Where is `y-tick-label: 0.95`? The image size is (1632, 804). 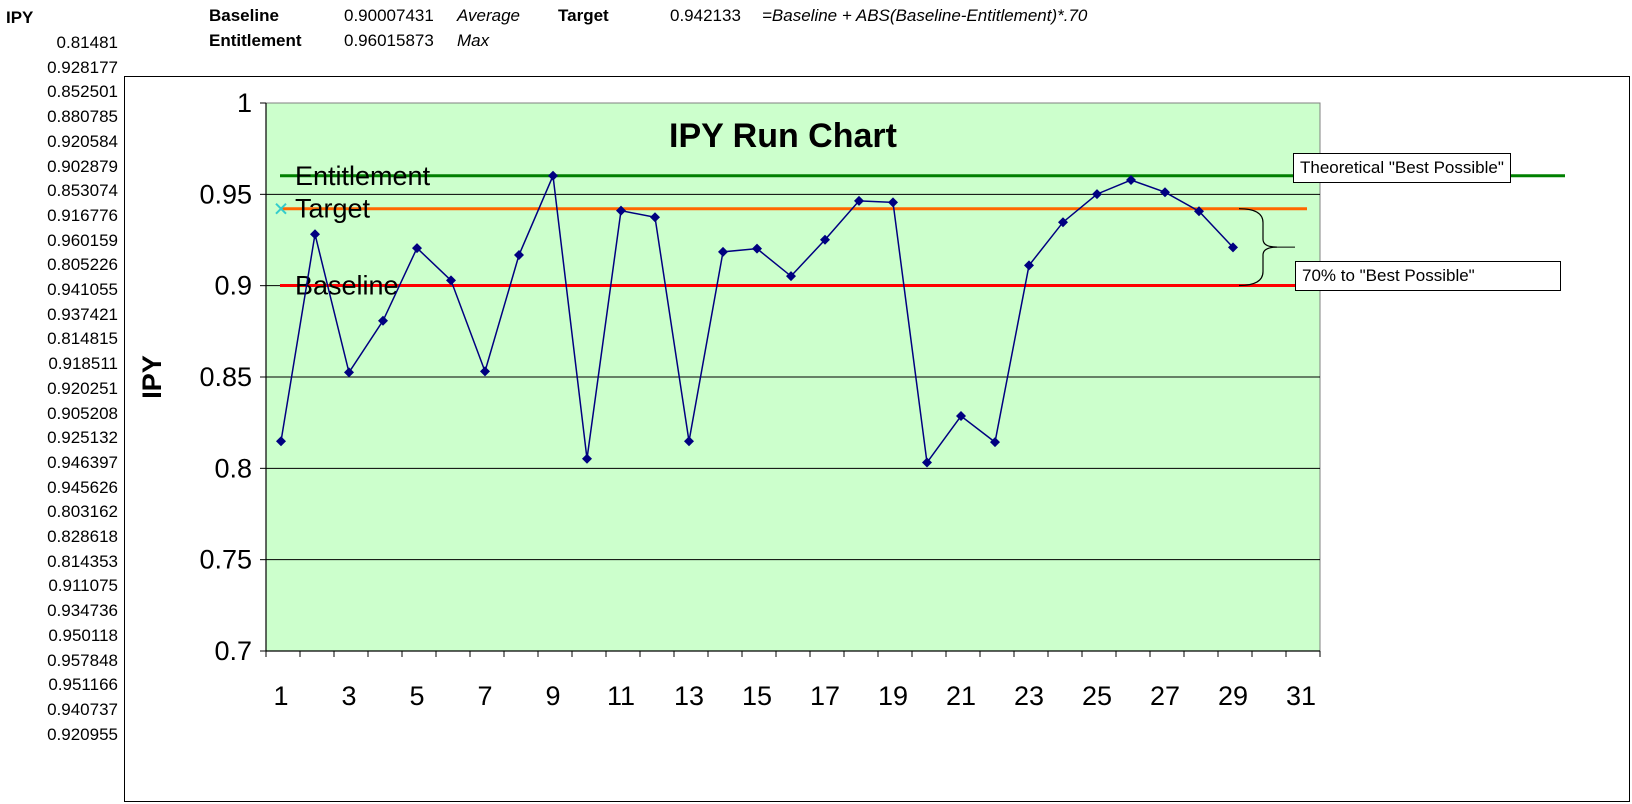 y-tick-label: 0.95 is located at coordinates (225, 194).